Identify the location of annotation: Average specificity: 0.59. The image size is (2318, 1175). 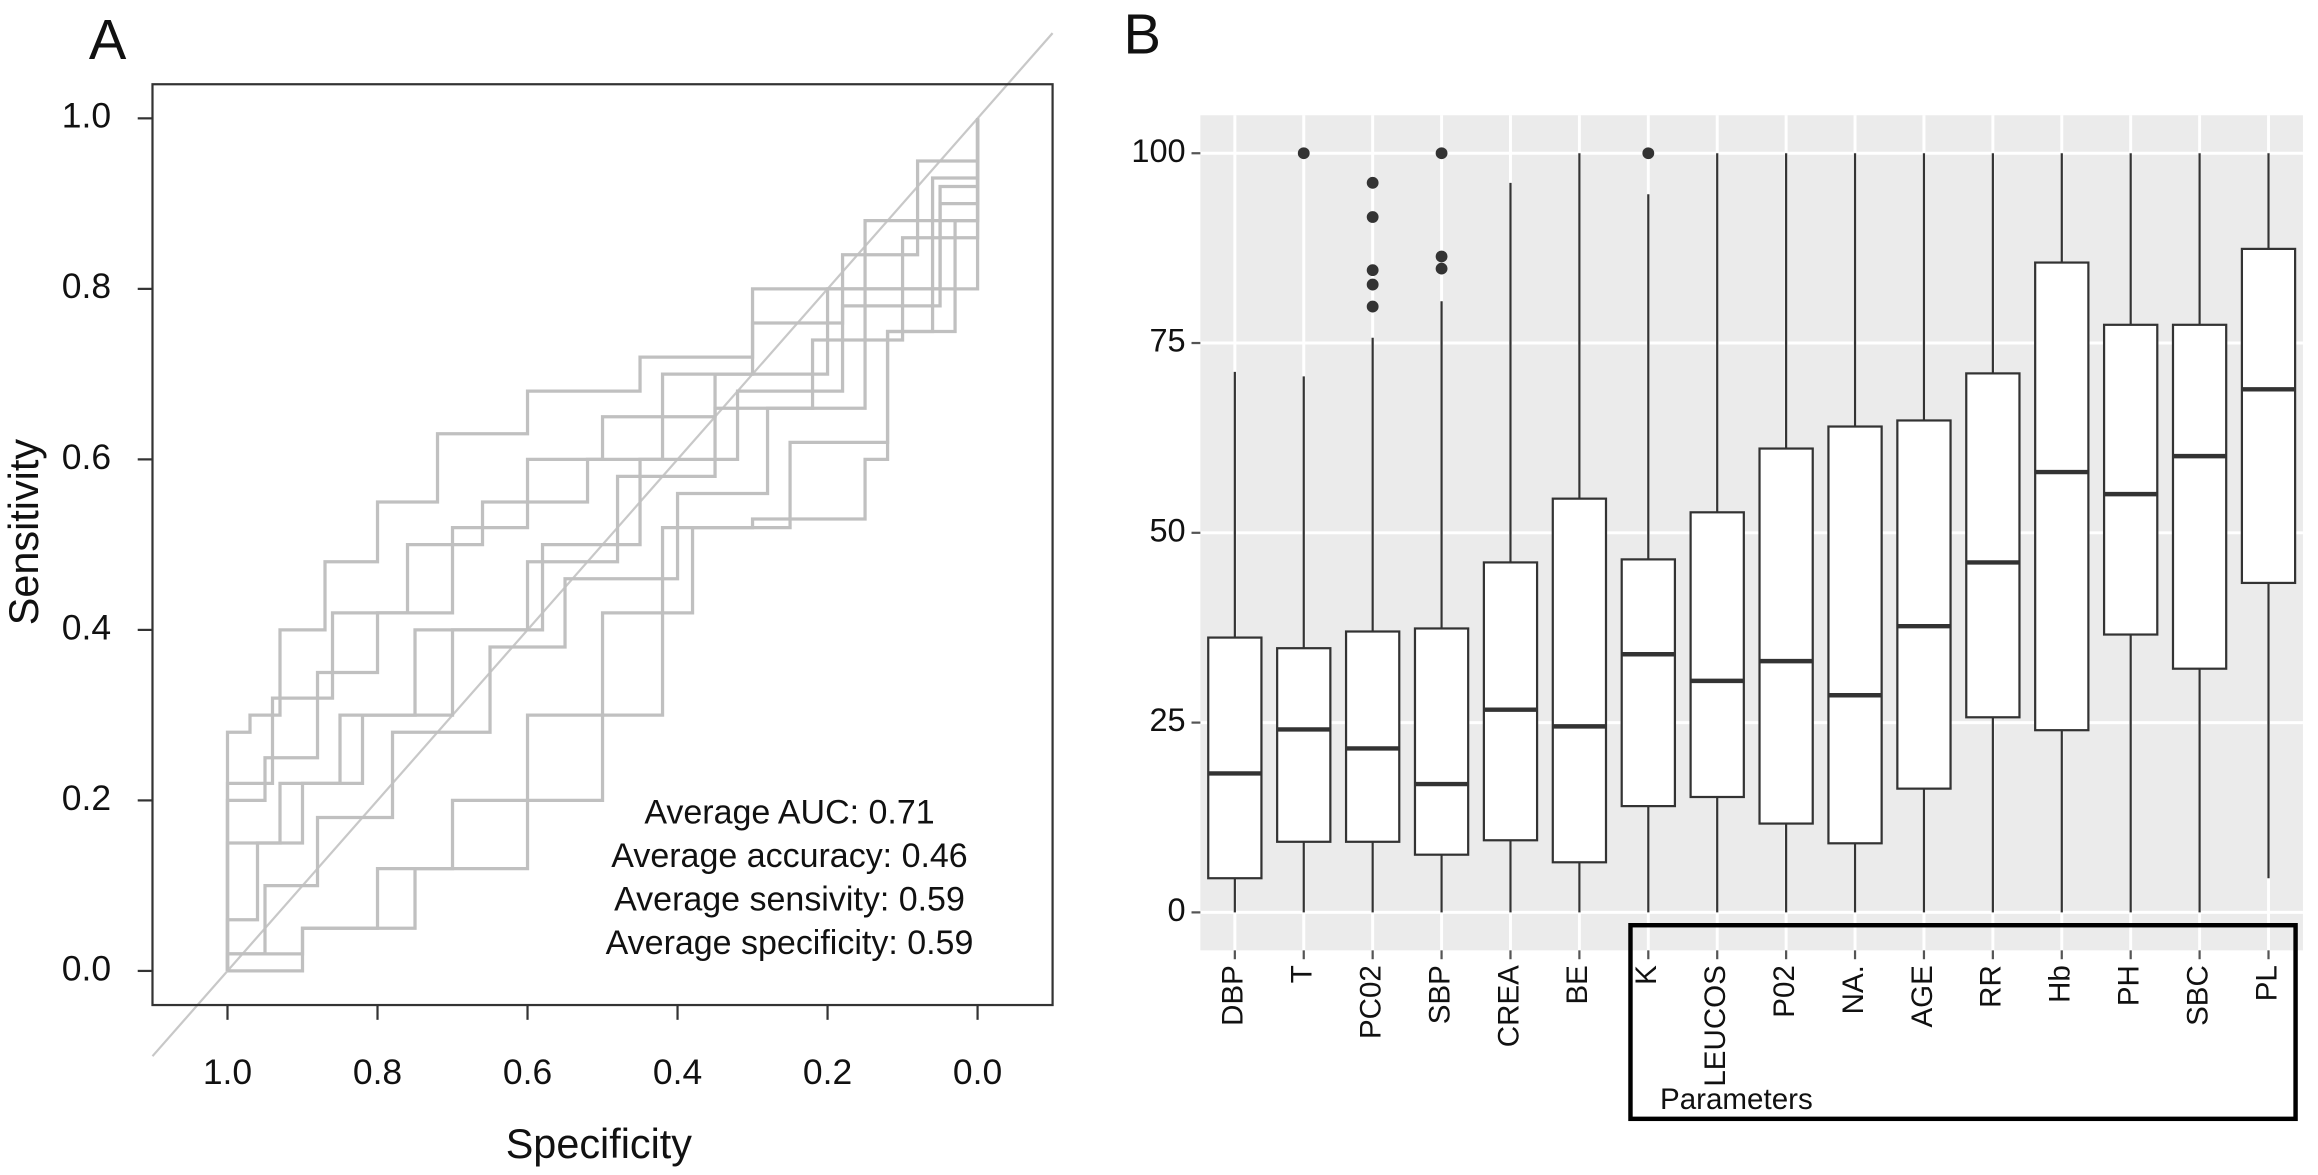
(790, 943).